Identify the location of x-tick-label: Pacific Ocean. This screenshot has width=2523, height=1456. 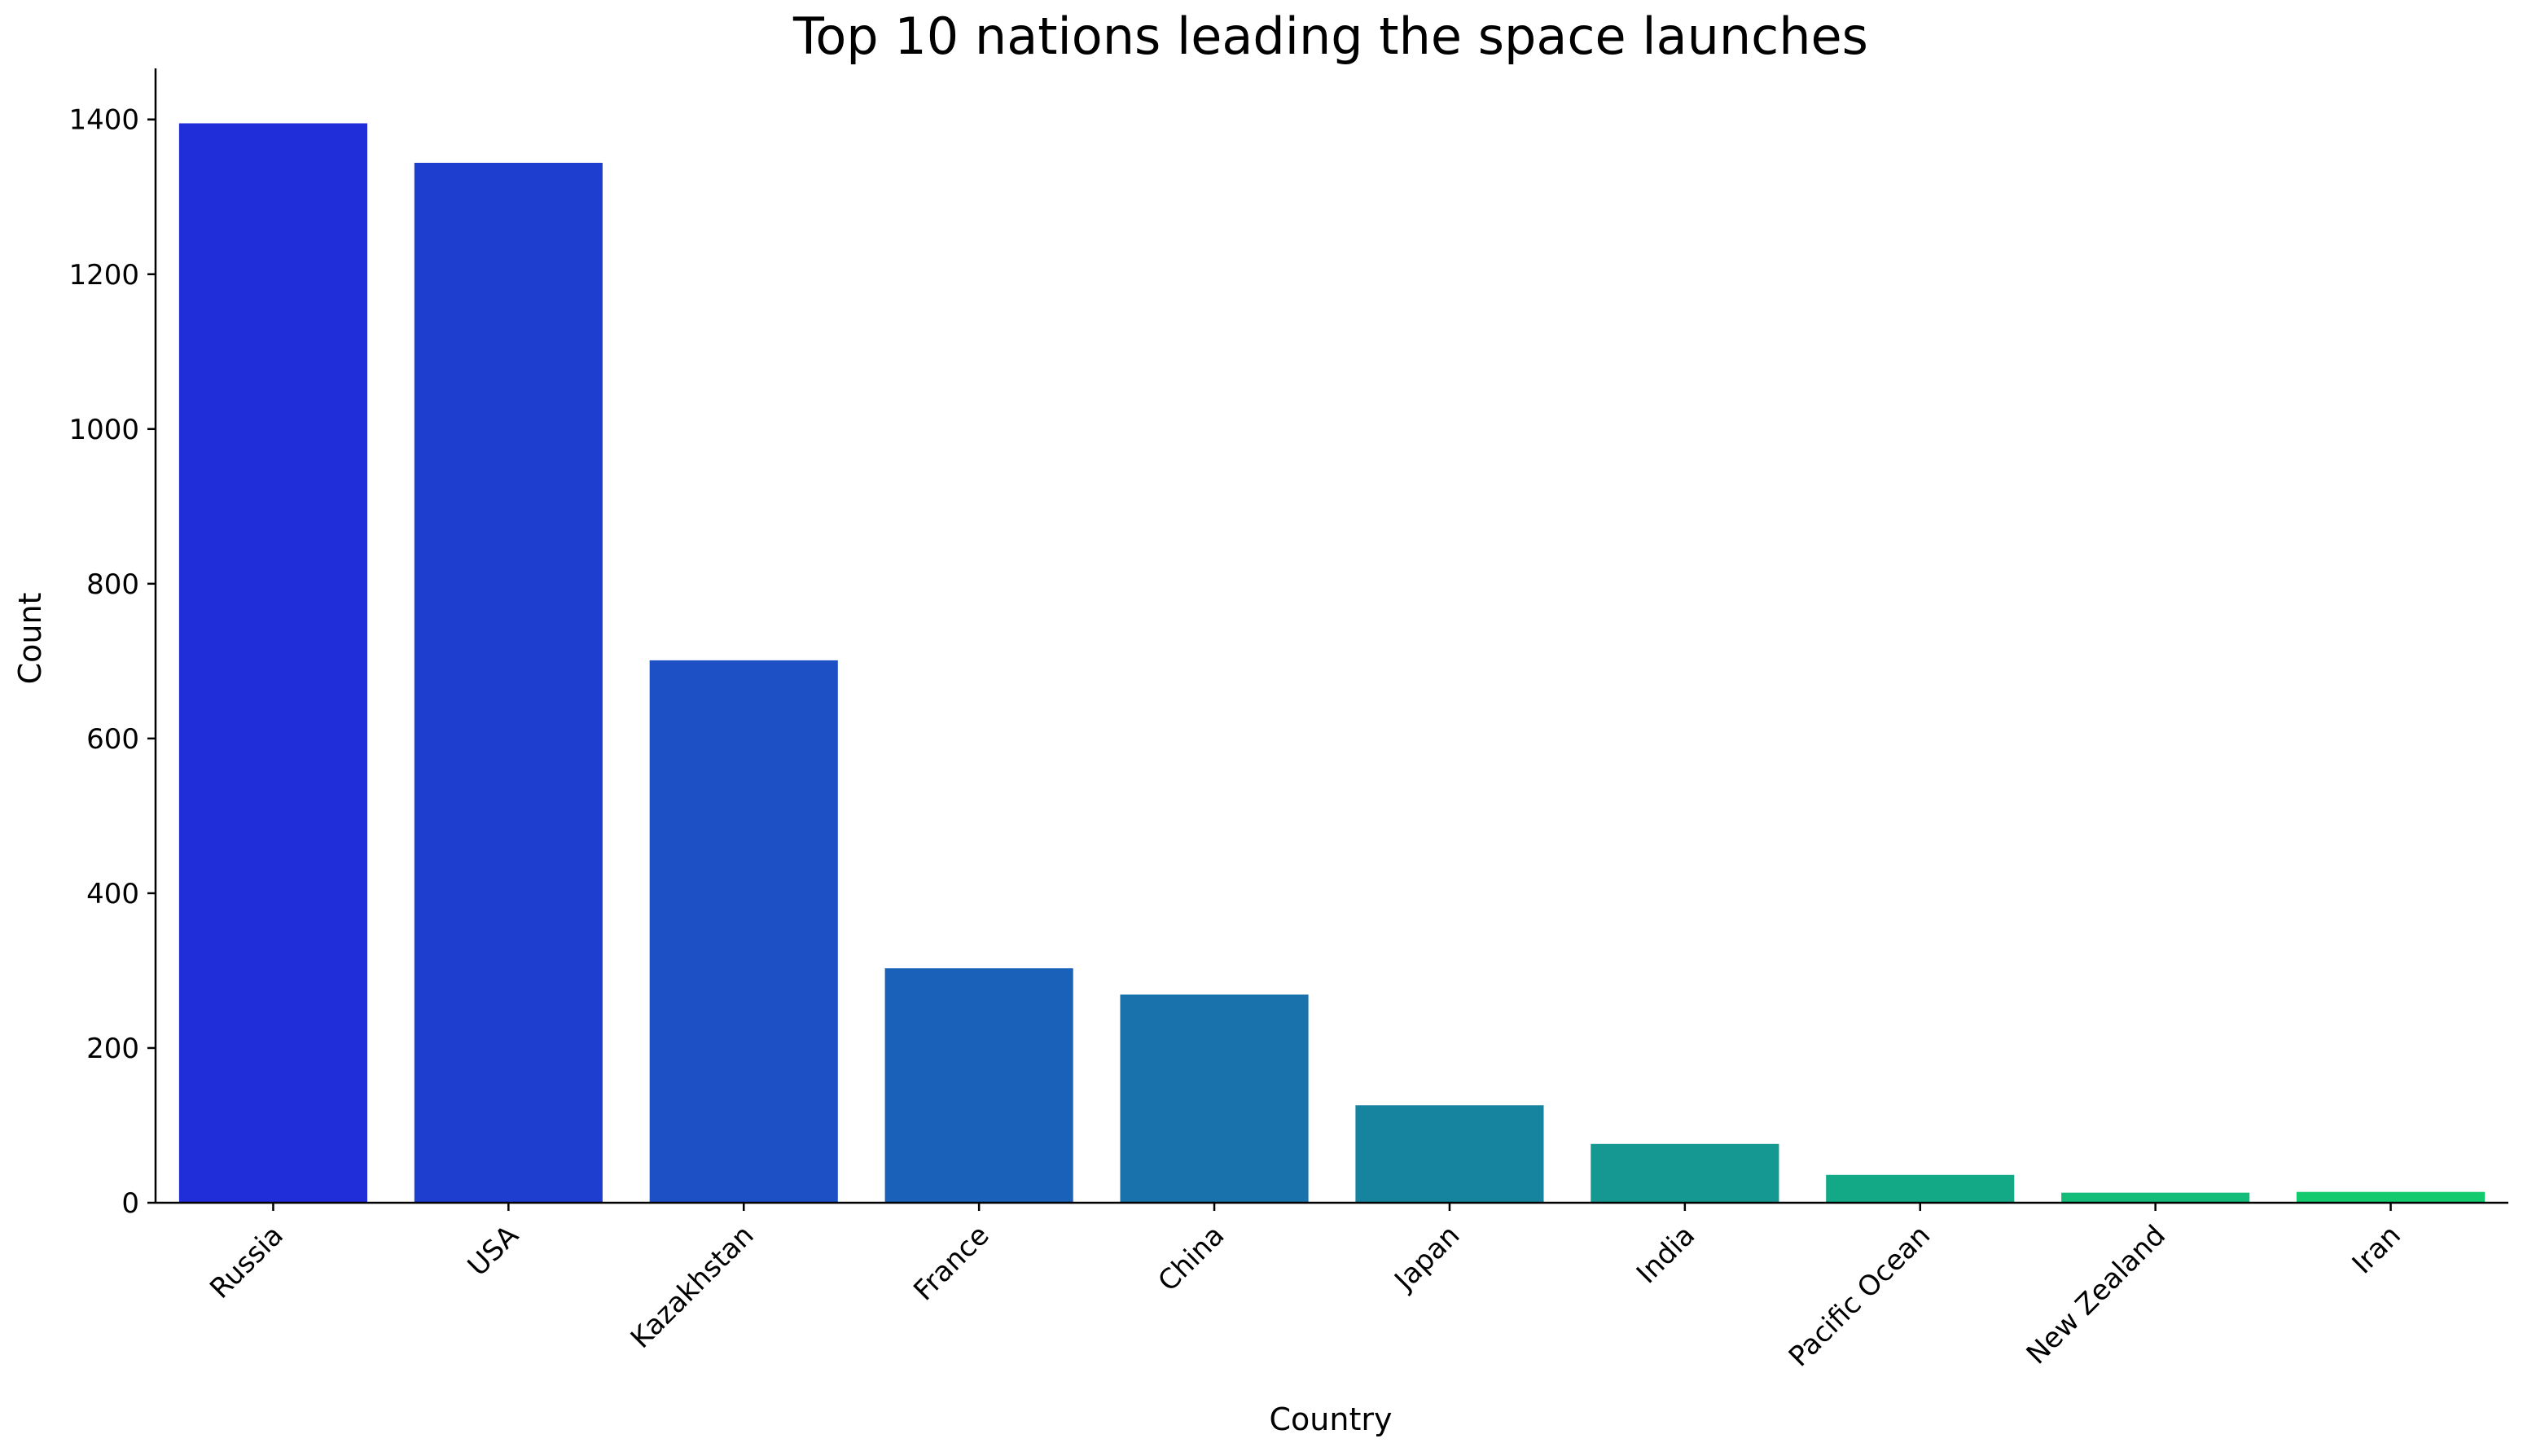
(1860, 1296).